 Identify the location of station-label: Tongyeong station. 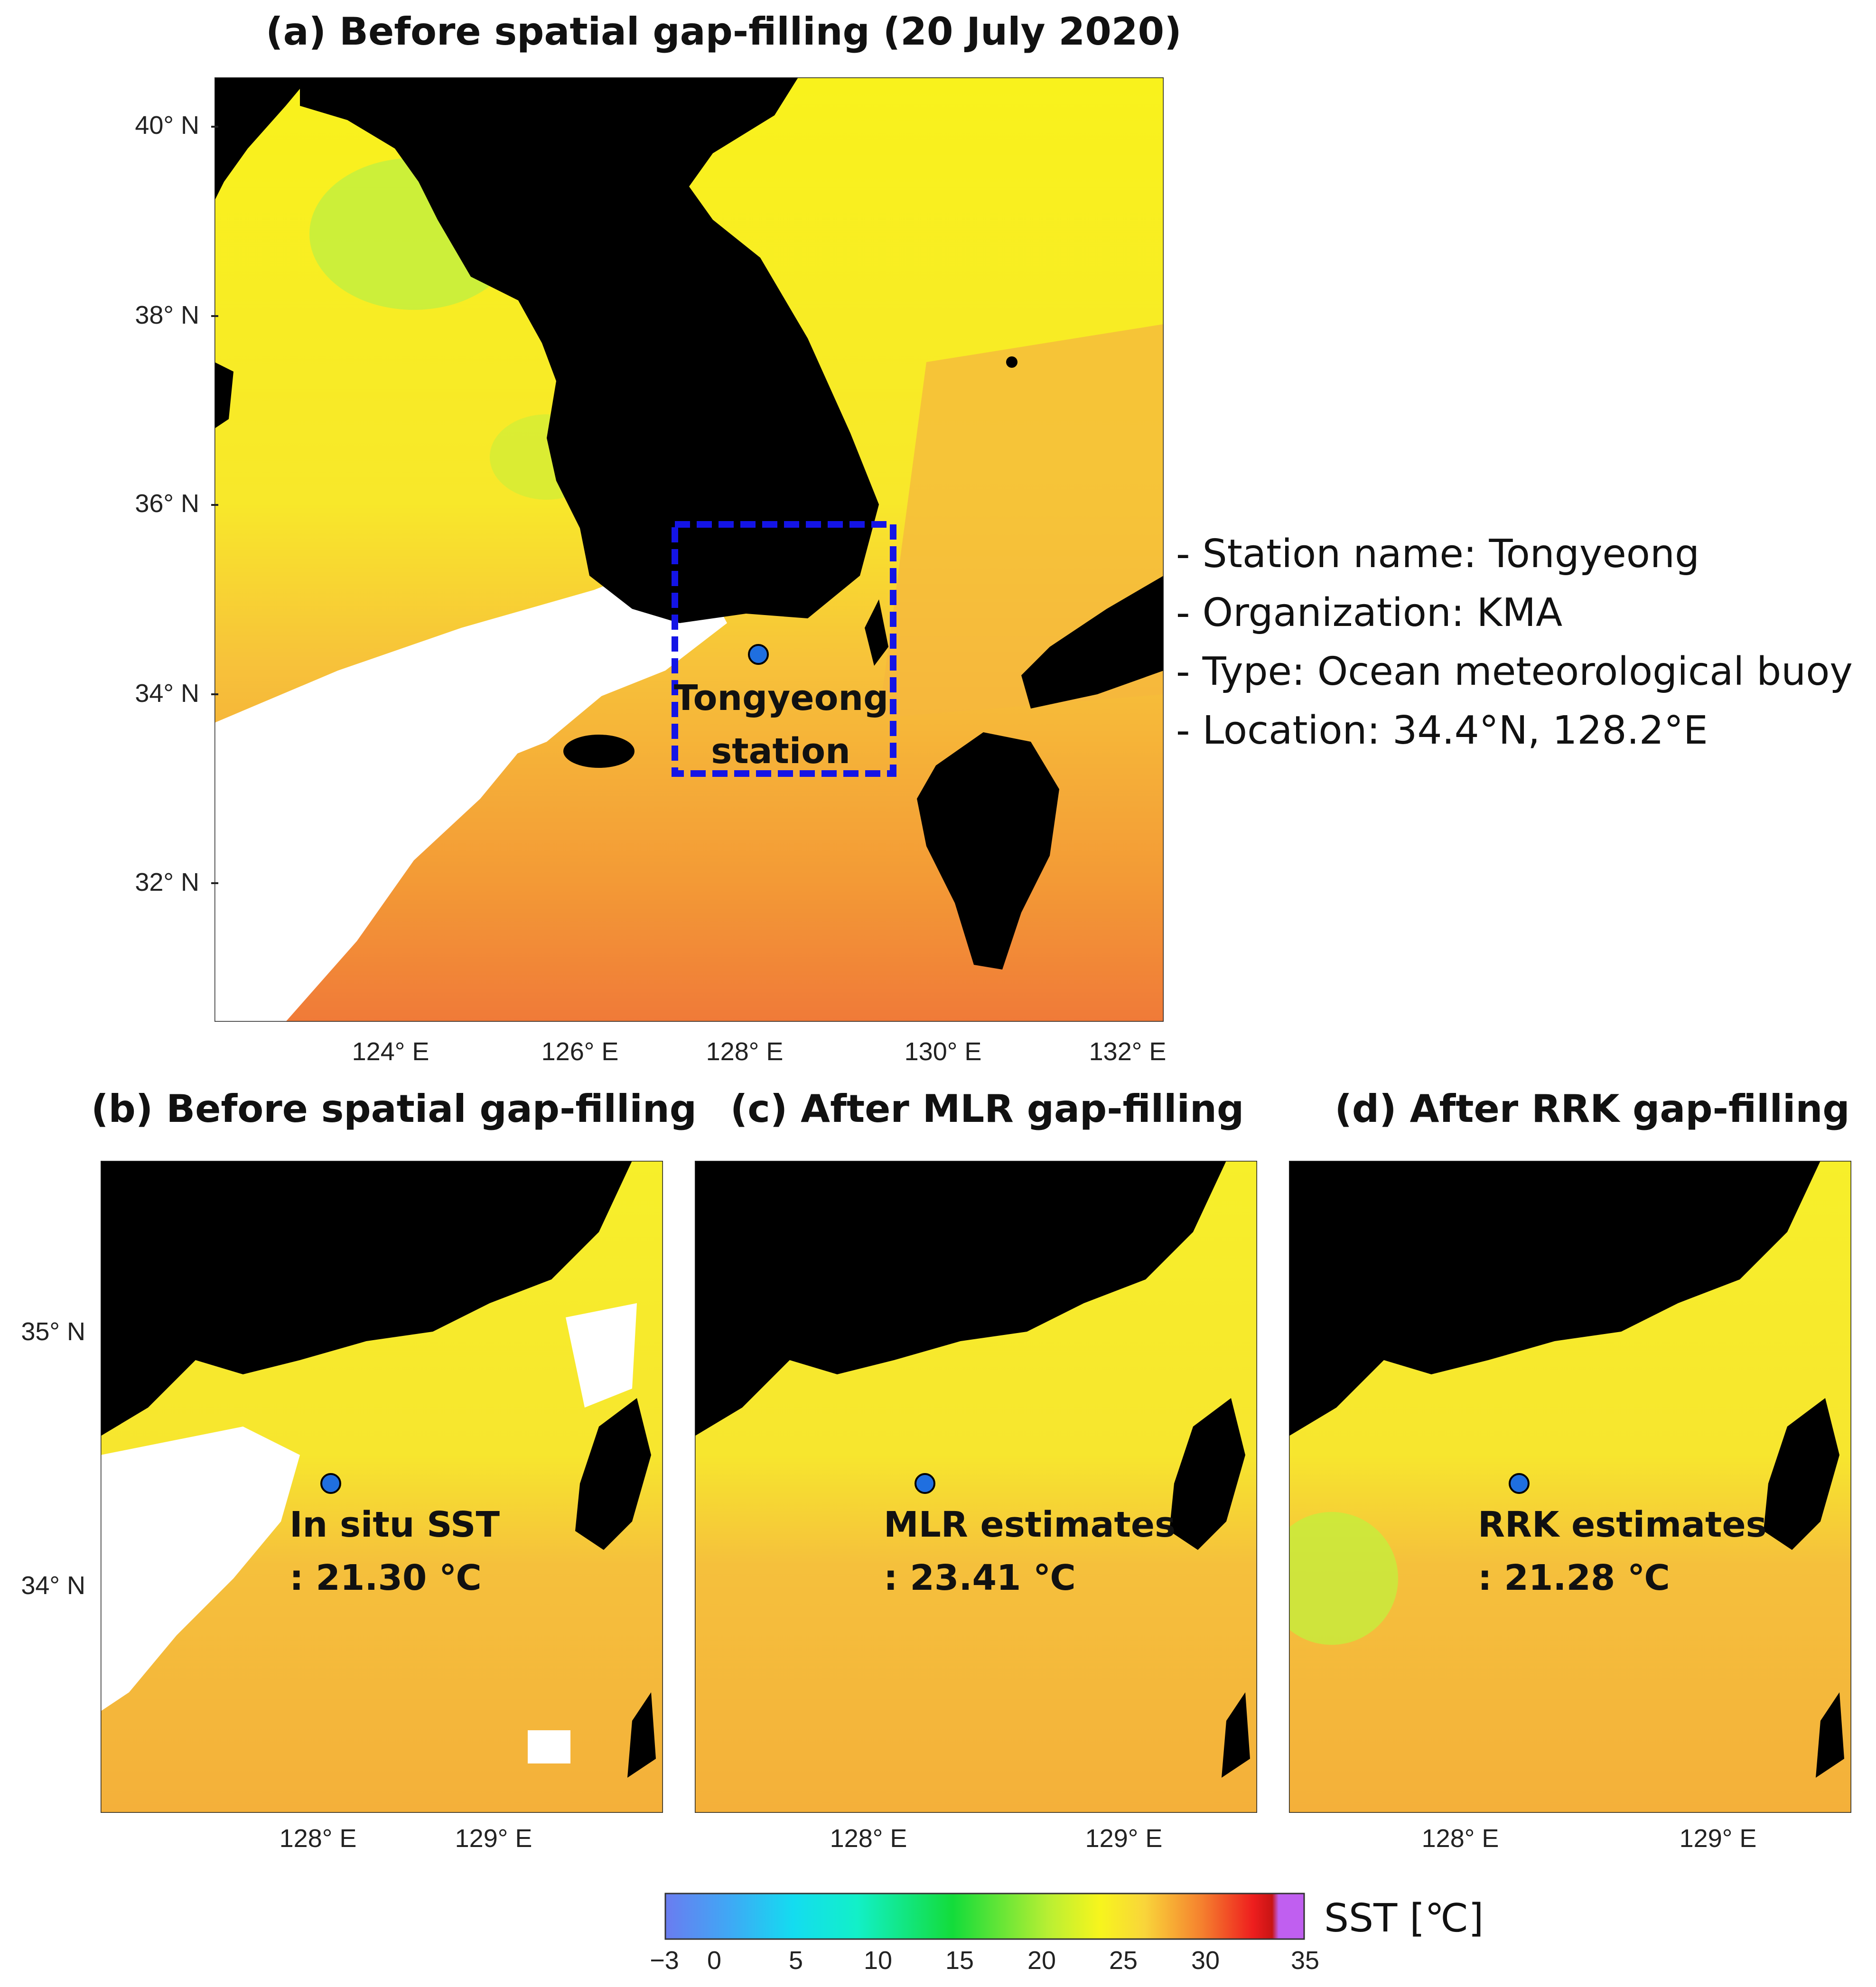
(781, 725).